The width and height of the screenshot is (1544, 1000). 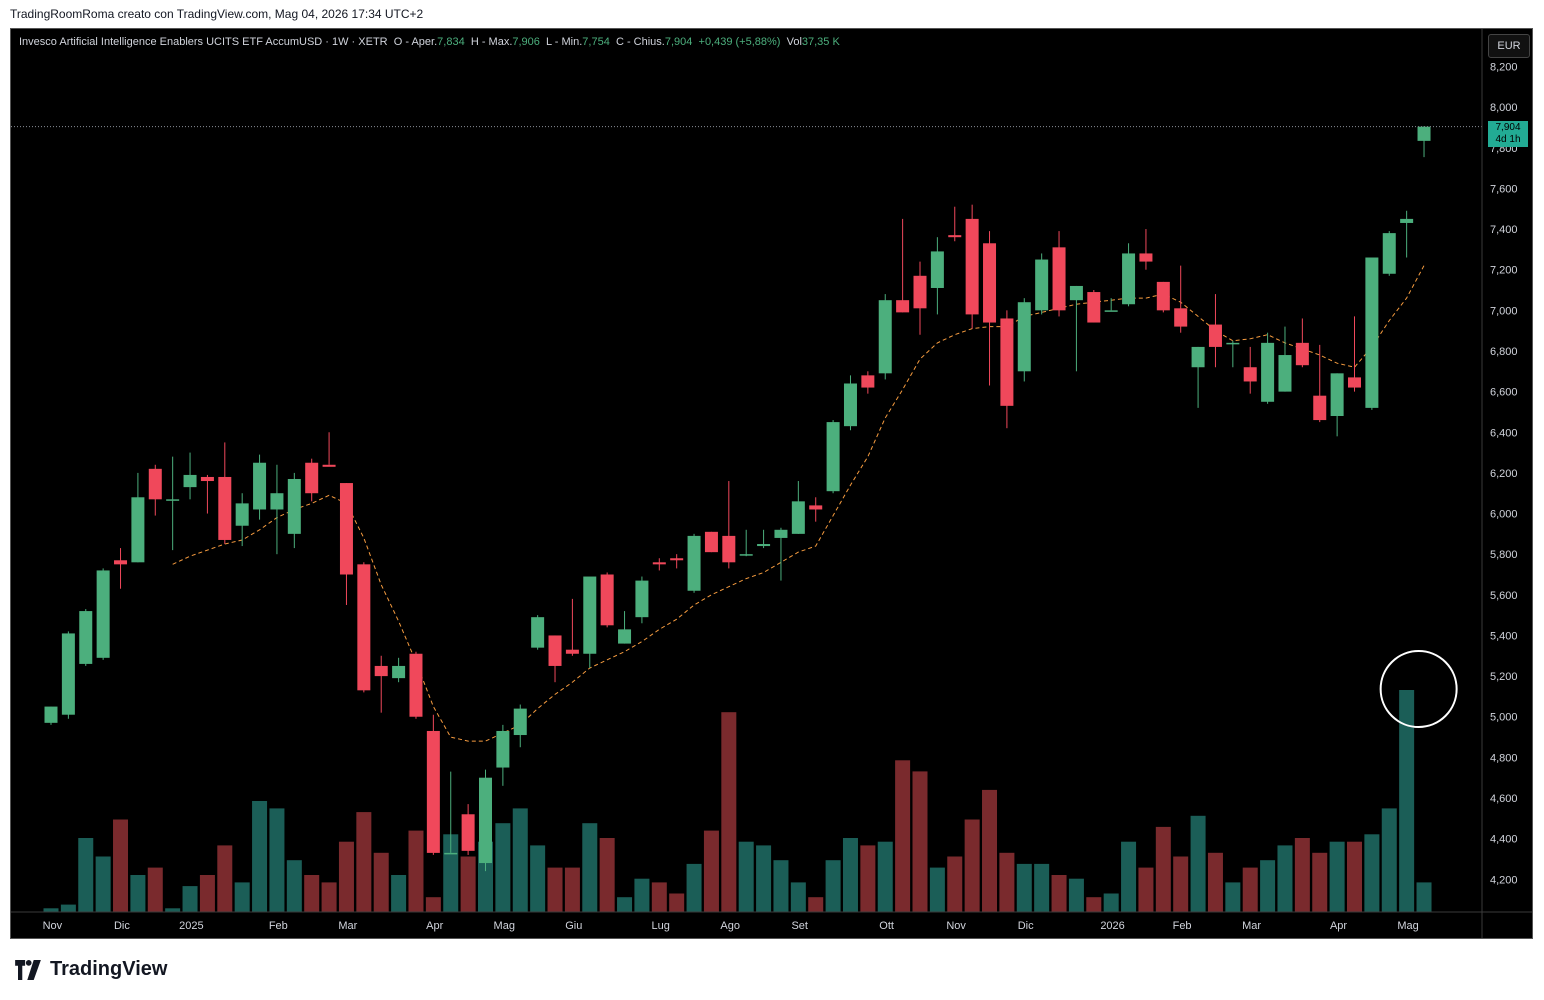 I want to click on y-tick-label: 4,600, so click(x=1504, y=799).